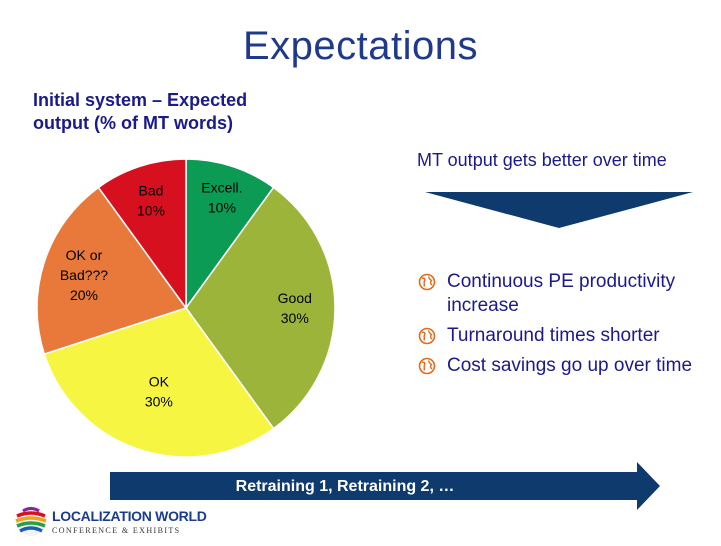  I want to click on list-item: Continuous PE productivity increase, so click(565, 294).